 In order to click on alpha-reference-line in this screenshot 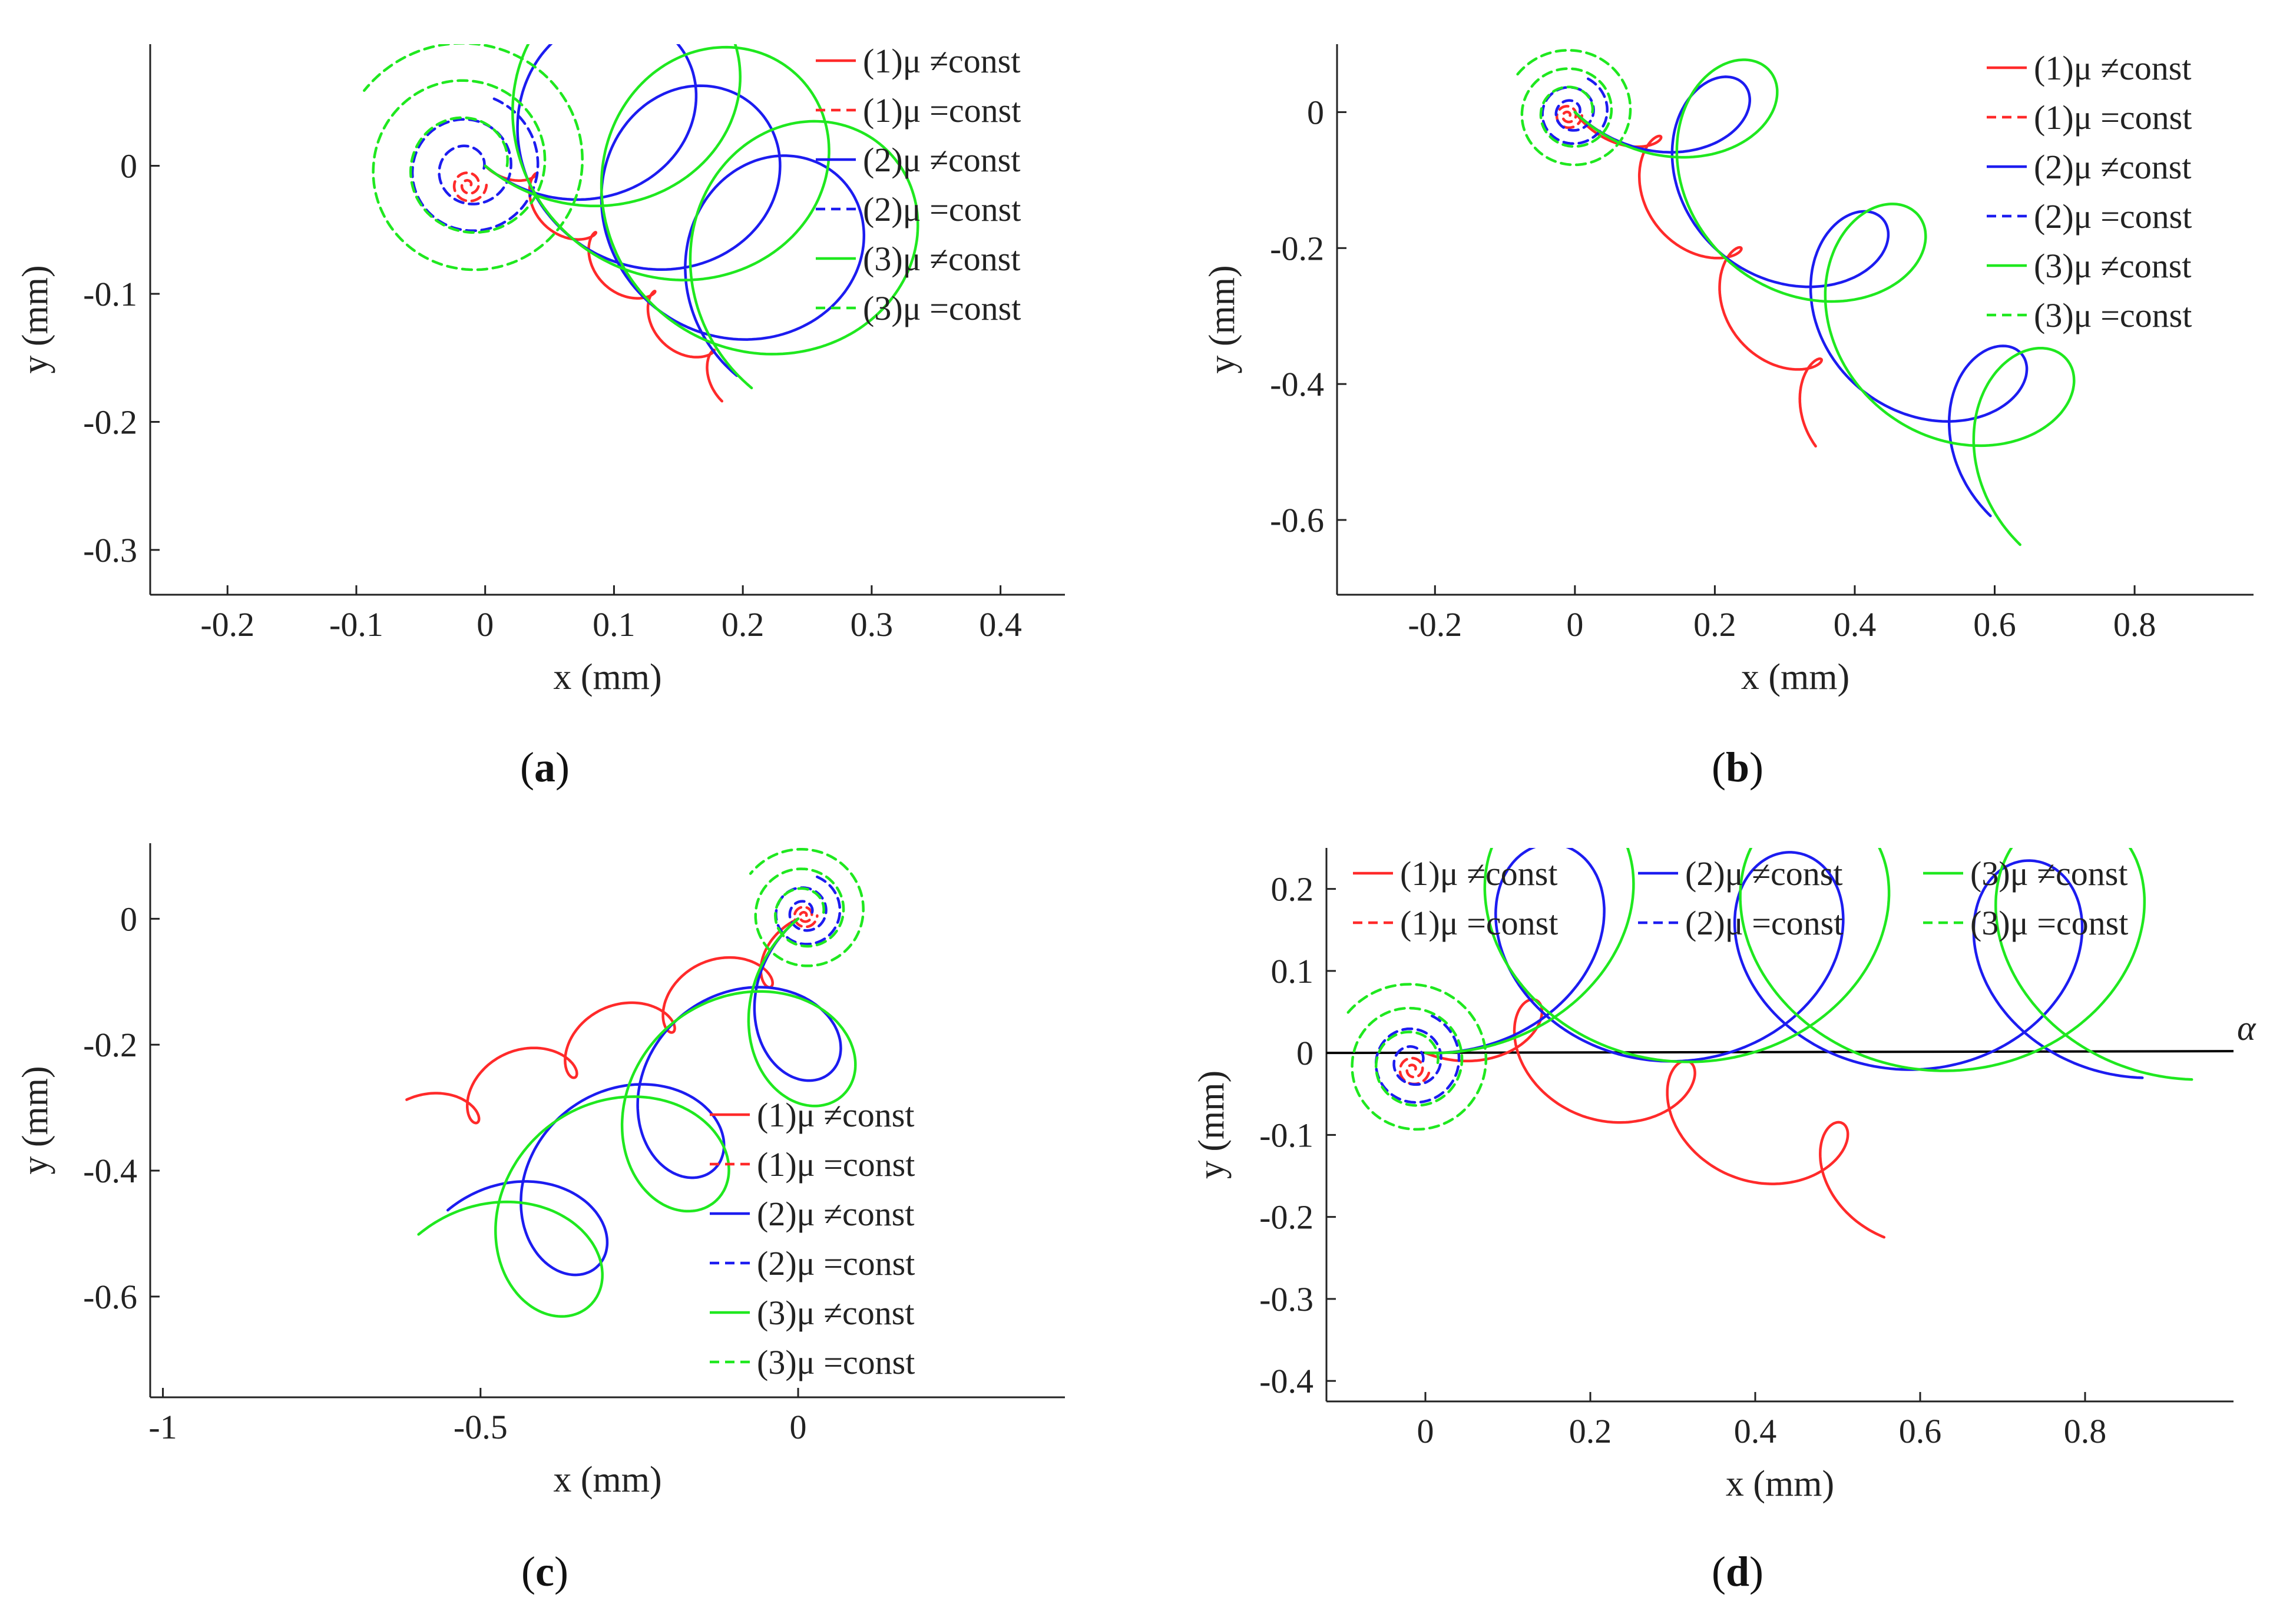, I will do `click(1780, 1052)`.